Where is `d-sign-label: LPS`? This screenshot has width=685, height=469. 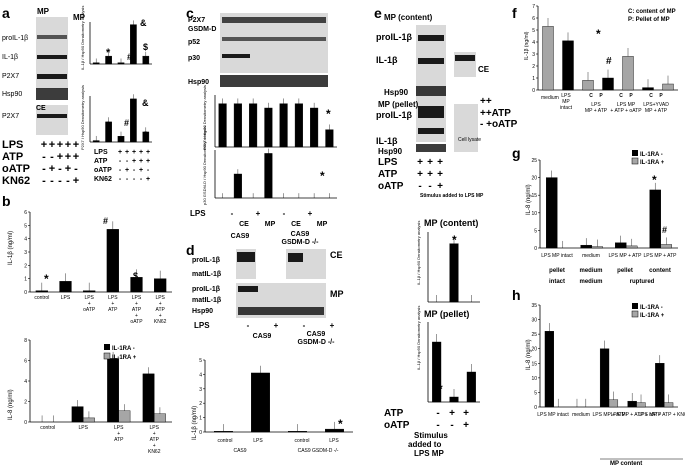 d-sign-label: LPS is located at coordinates (202, 325).